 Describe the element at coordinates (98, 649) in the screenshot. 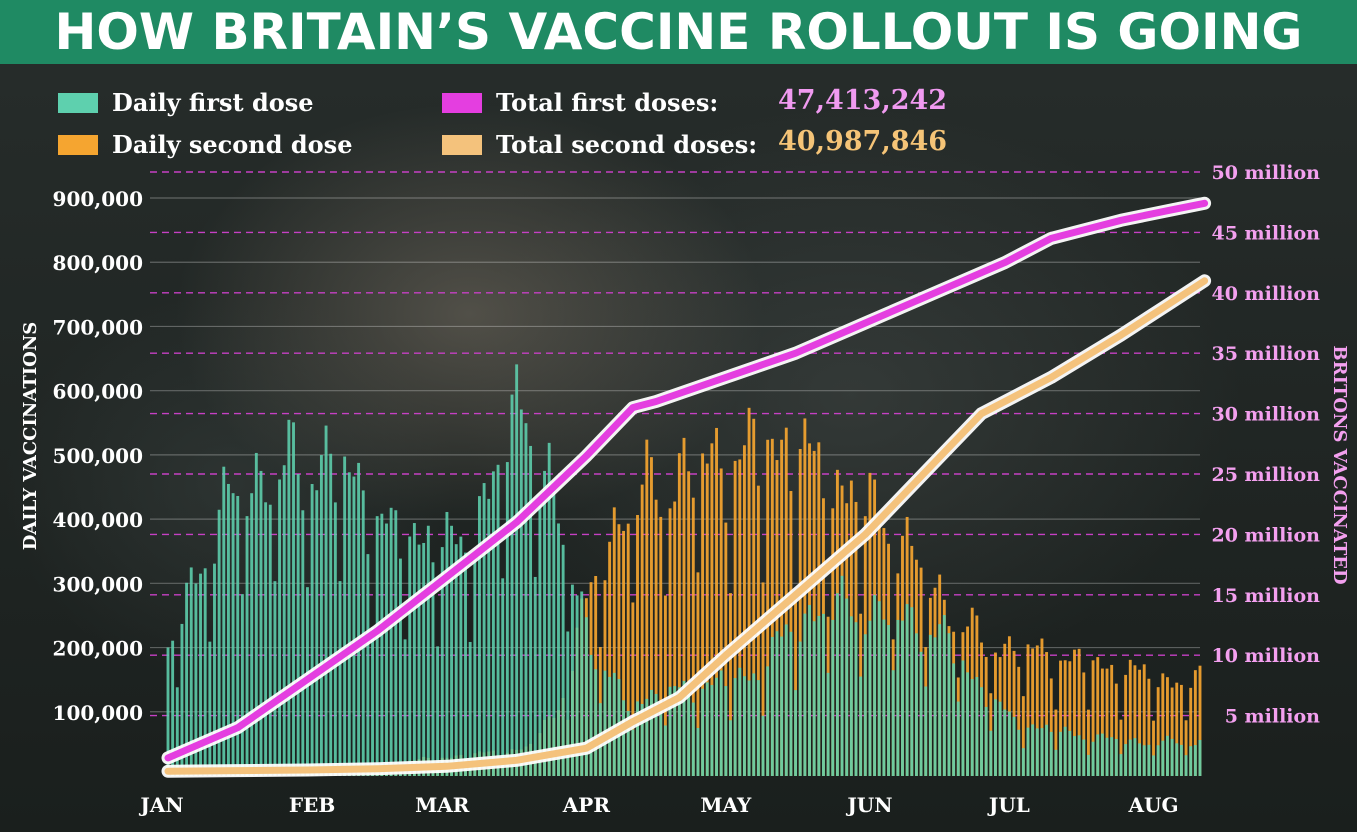

I see `left-tick-label: 200,000` at that location.